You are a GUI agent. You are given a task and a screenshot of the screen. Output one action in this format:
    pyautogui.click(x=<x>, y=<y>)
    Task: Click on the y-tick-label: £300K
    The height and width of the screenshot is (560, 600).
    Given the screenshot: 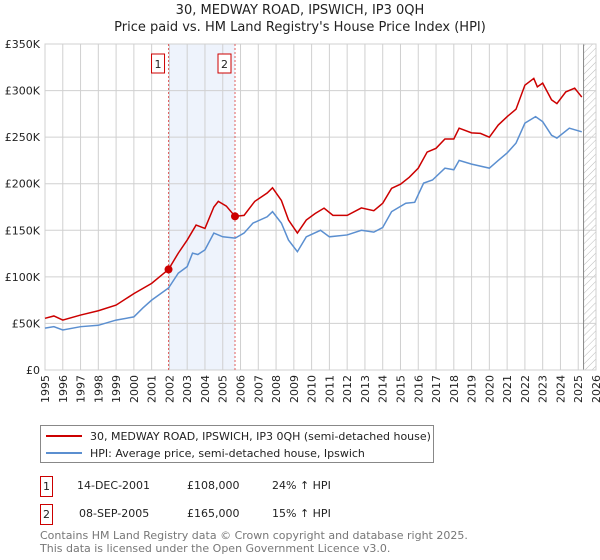 What is the action you would take?
    pyautogui.click(x=23, y=91)
    